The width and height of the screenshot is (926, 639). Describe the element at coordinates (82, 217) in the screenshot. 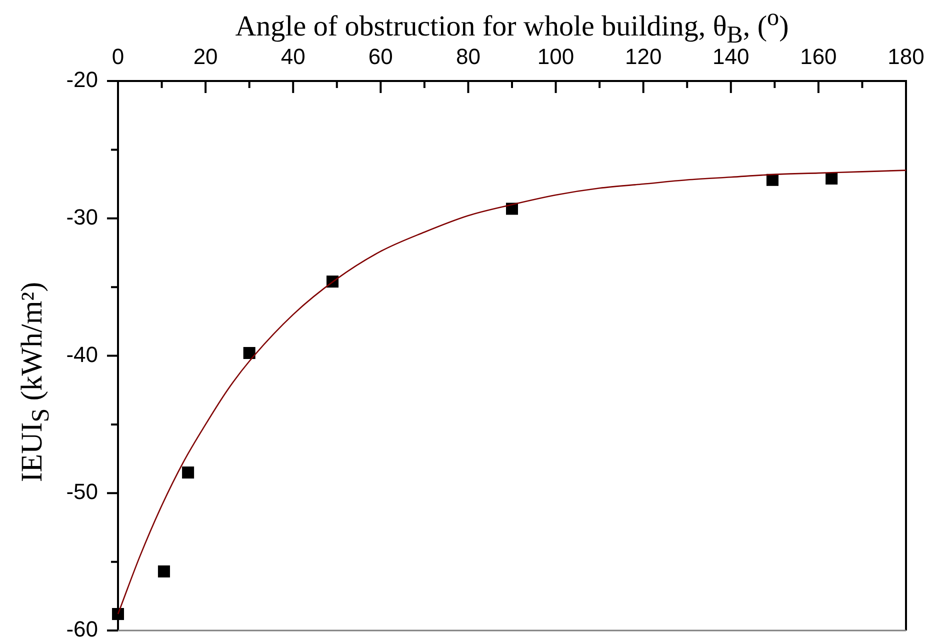

I see `y-tick-label: -30` at that location.